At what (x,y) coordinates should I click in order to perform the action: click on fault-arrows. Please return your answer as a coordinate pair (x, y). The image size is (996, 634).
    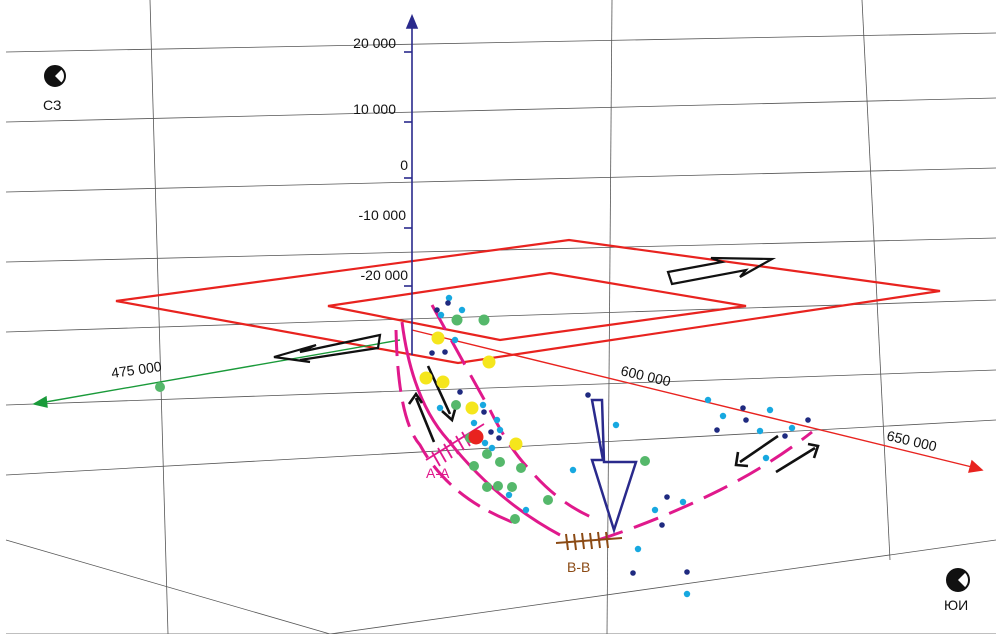
    Looking at the image, I should click on (613, 419).